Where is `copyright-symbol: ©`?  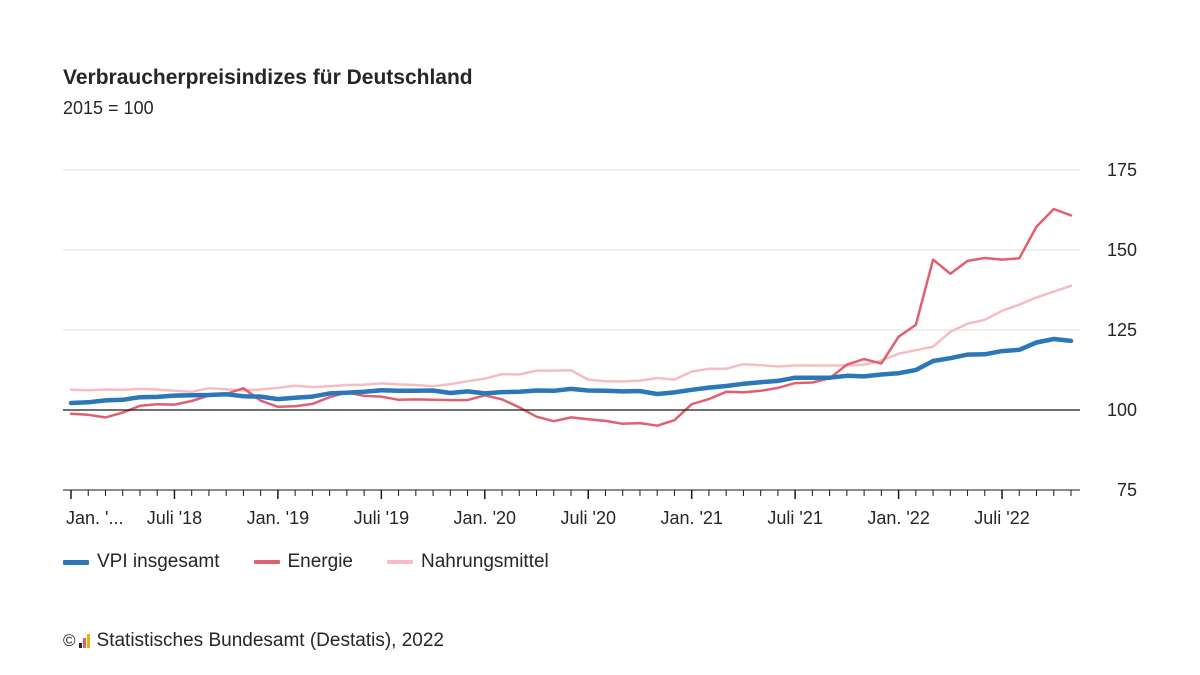 copyright-symbol: © is located at coordinates (69, 640).